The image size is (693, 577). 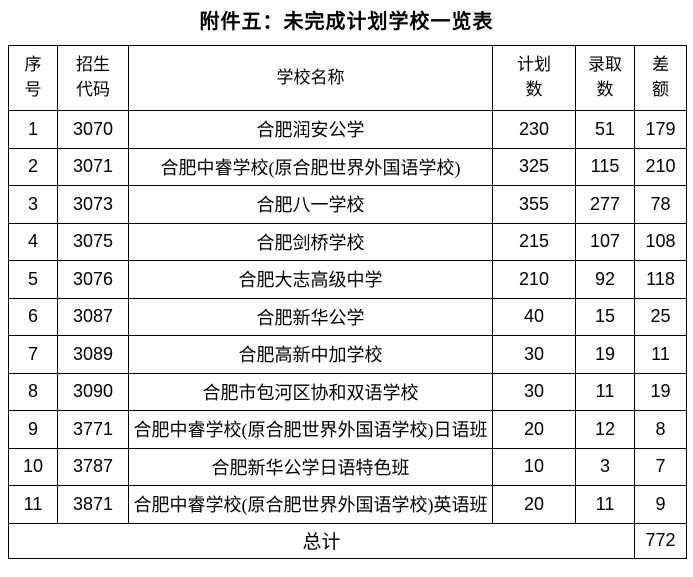 I want to click on cell-school-name: 合肥大志高级中学, so click(x=310, y=279).